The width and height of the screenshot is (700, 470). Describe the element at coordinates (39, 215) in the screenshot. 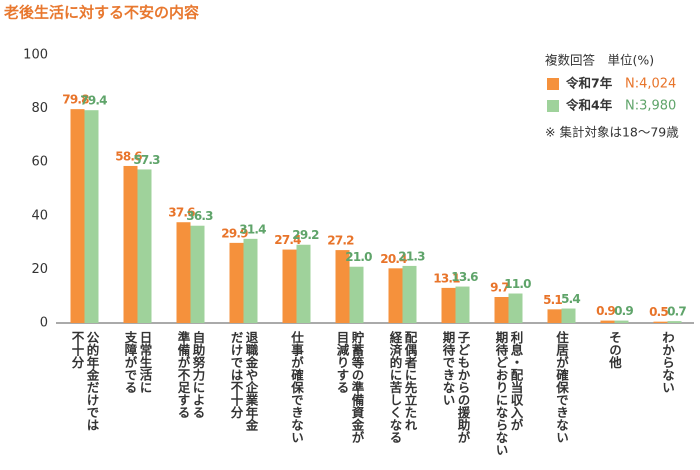

I see `y-tick-label: 40` at that location.